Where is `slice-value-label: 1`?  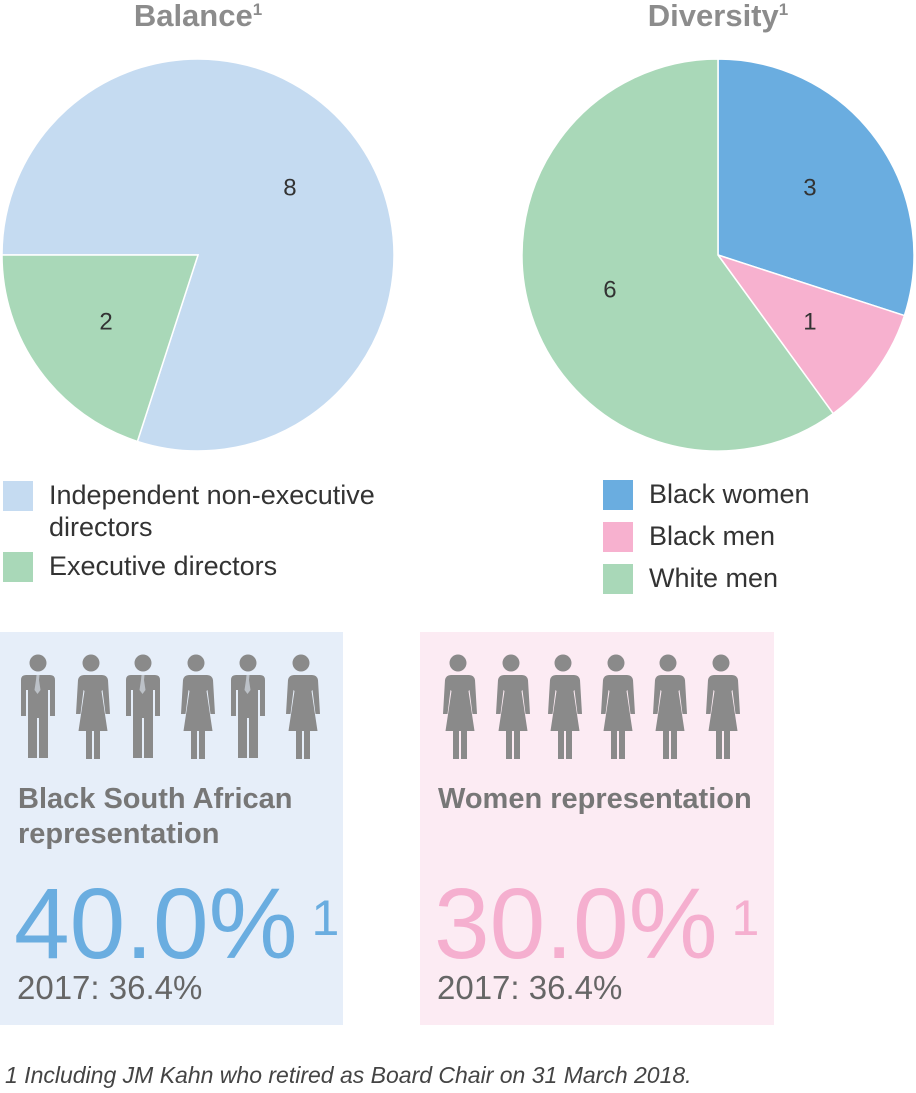 slice-value-label: 1 is located at coordinates (809, 321).